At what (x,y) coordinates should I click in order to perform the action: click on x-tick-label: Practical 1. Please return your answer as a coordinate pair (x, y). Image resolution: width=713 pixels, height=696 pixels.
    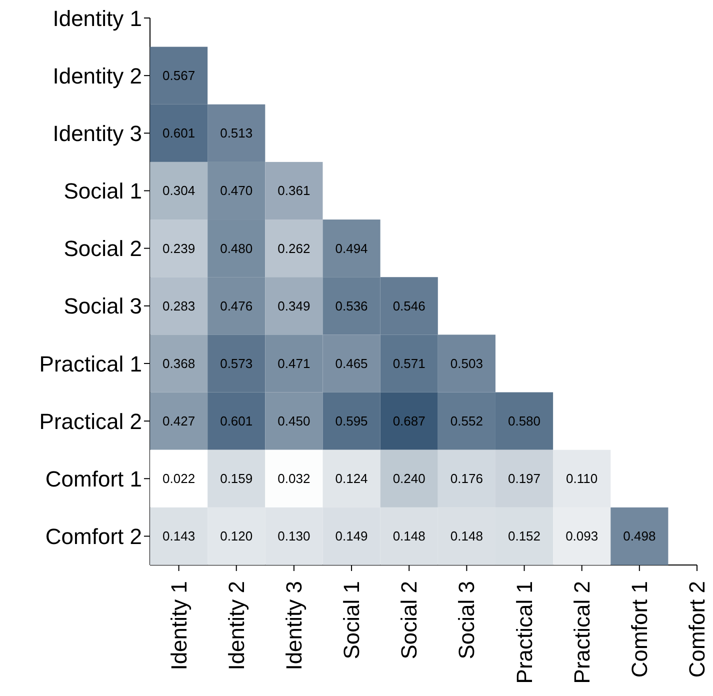
    Looking at the image, I should click on (524, 632).